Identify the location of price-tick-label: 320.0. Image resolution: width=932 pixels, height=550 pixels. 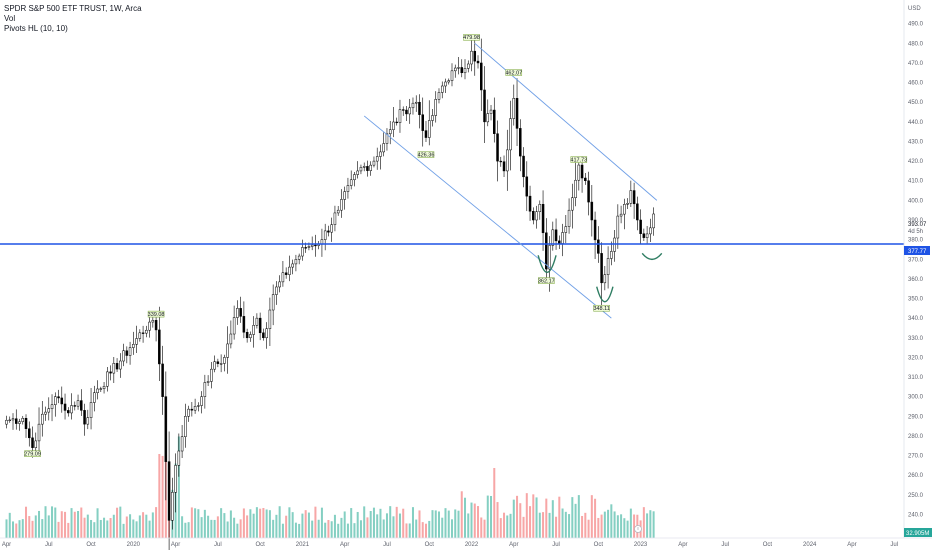
(916, 358).